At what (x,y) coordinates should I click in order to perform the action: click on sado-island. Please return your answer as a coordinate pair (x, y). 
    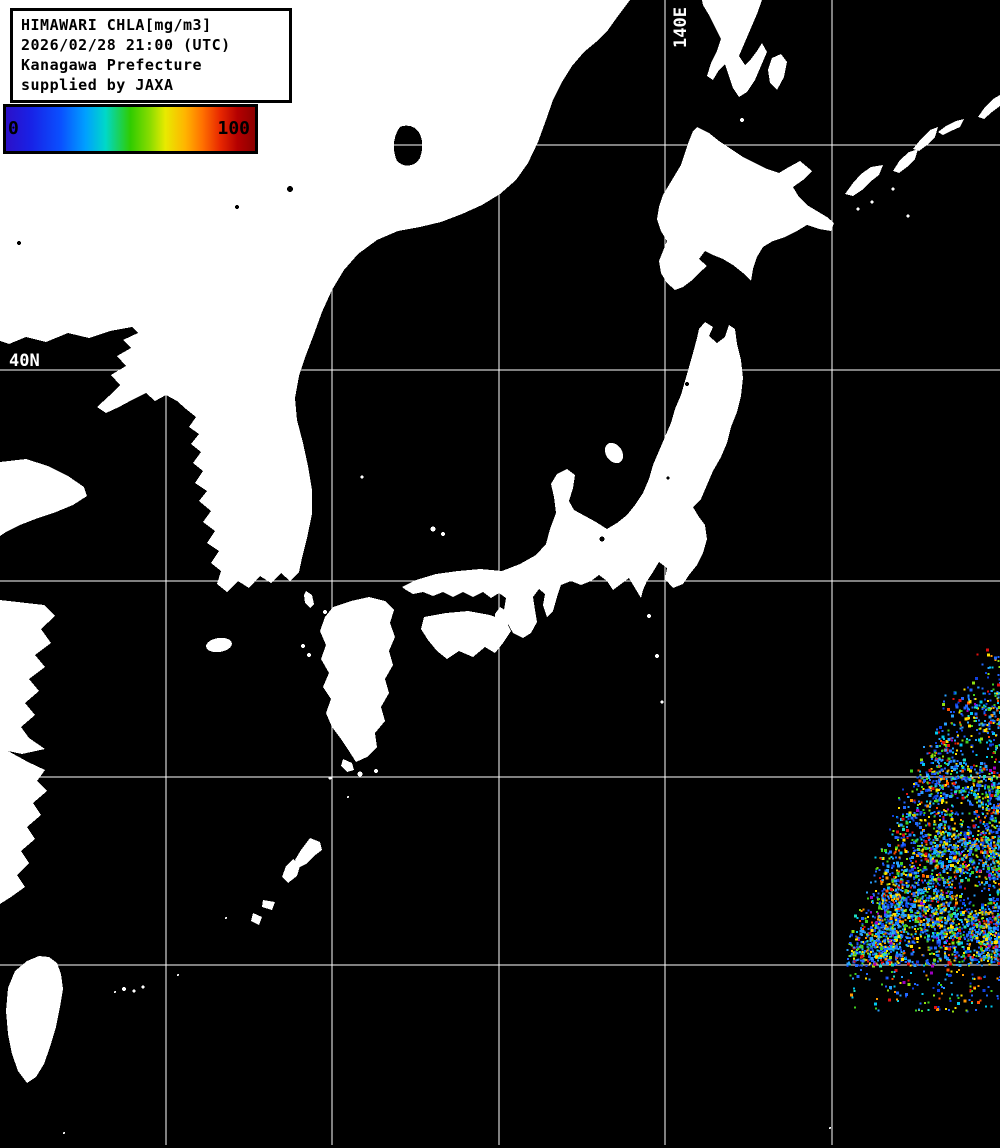
    Looking at the image, I should click on (614, 453).